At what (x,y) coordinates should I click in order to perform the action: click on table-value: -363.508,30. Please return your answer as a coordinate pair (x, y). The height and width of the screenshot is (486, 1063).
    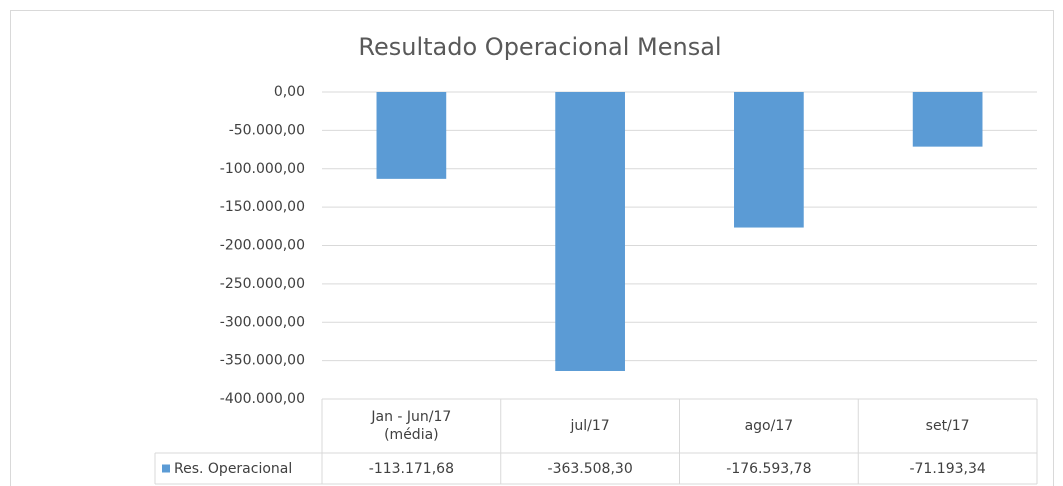
    Looking at the image, I should click on (590, 468).